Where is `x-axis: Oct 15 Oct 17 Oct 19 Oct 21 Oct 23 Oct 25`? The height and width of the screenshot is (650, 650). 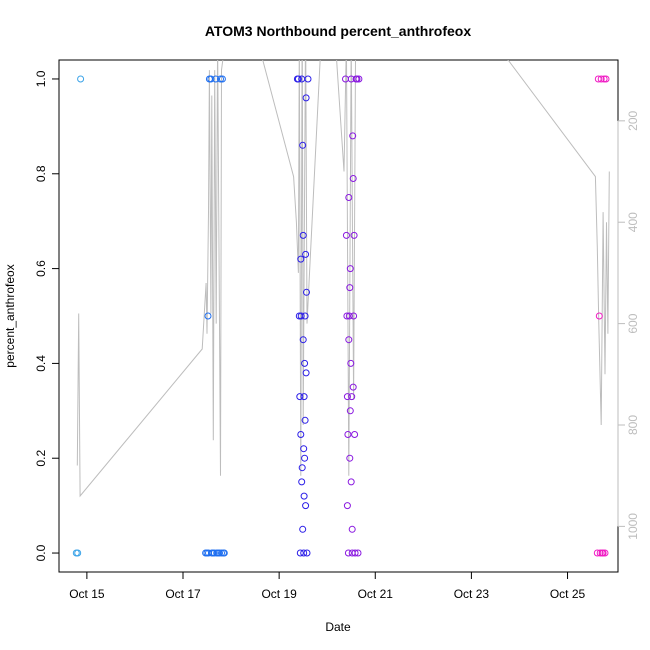
x-axis: Oct 15 Oct 17 Oct 19 Oct 21 Oct 23 Oct 25 is located at coordinates (327, 586).